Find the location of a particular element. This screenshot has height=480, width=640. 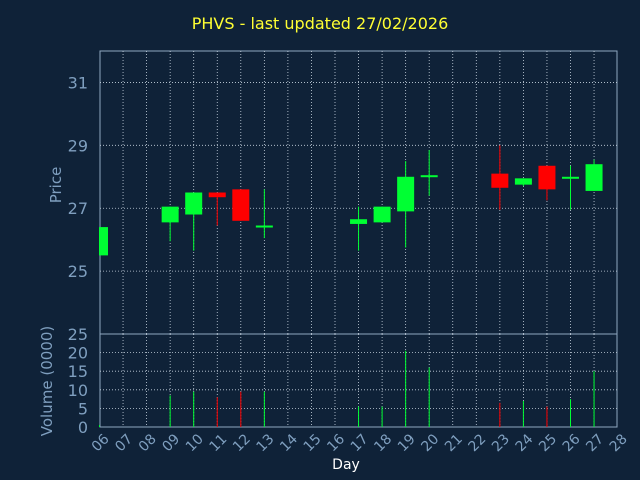

x-axis-title: Day is located at coordinates (346, 465).